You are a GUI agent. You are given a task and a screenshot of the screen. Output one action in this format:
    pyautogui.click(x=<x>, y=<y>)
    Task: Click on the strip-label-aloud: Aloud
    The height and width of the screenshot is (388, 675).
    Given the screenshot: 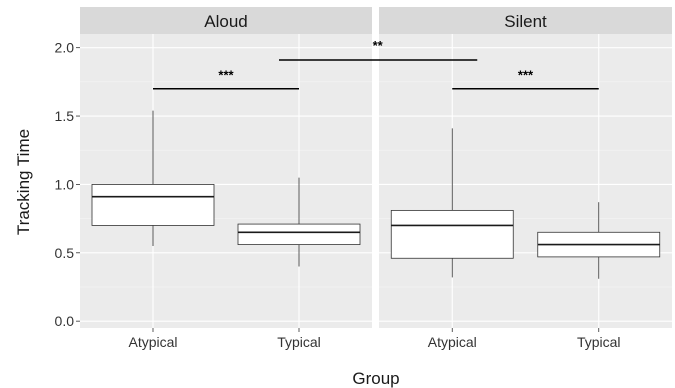 What is the action you would take?
    pyautogui.click(x=225, y=21)
    